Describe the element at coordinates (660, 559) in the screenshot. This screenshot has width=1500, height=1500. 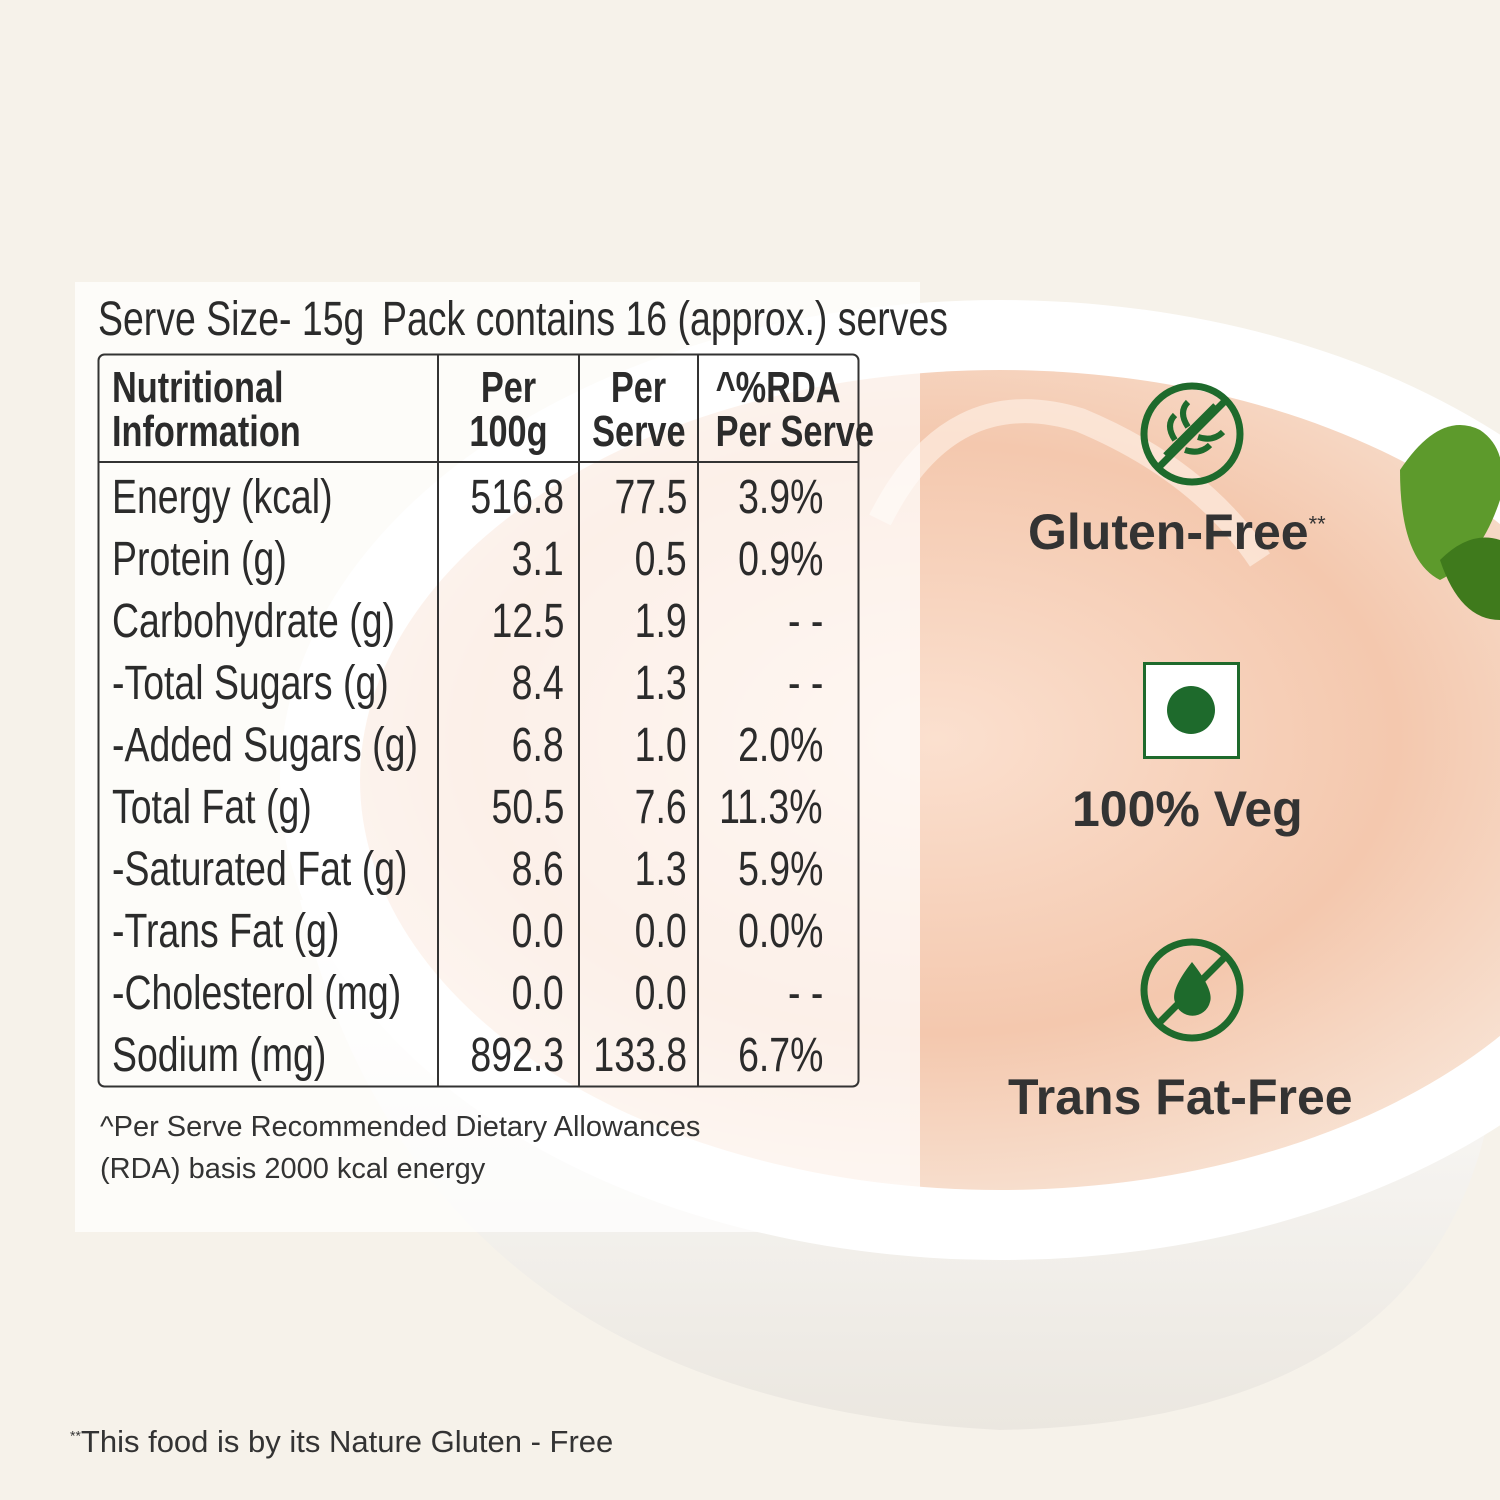
I see `row-value: 0.5` at that location.